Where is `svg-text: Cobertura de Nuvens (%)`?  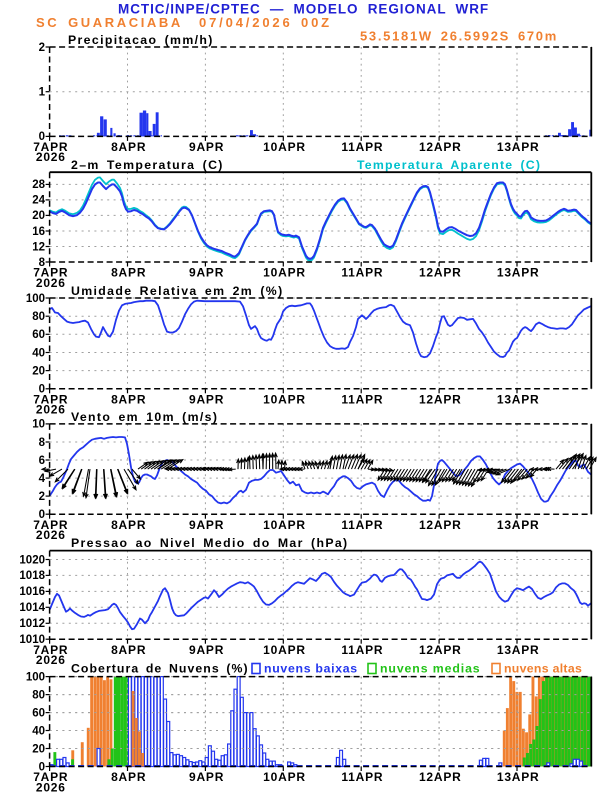
svg-text: Cobertura de Nuvens (%) is located at coordinates (160, 669).